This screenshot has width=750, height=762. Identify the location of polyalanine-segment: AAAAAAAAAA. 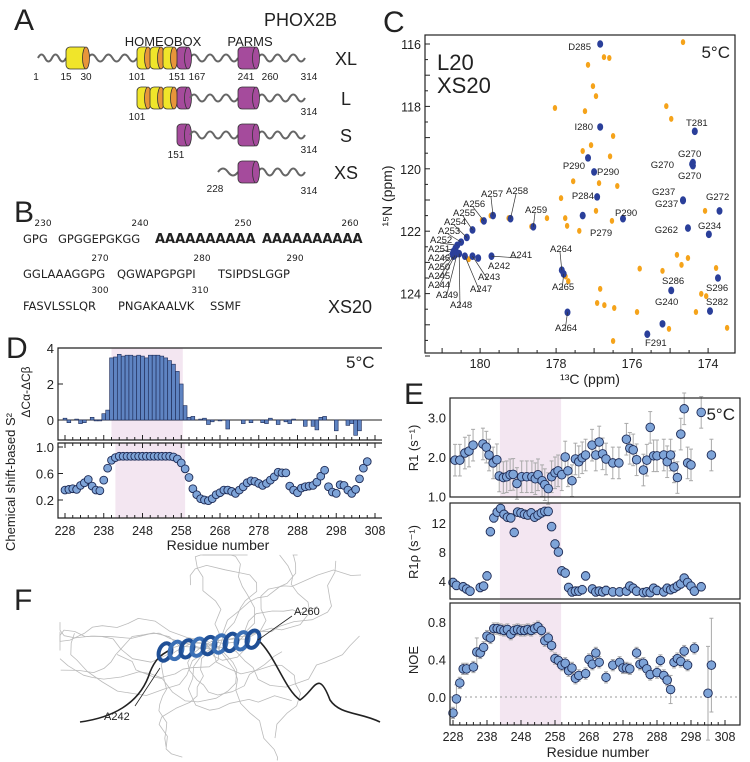
(312, 239).